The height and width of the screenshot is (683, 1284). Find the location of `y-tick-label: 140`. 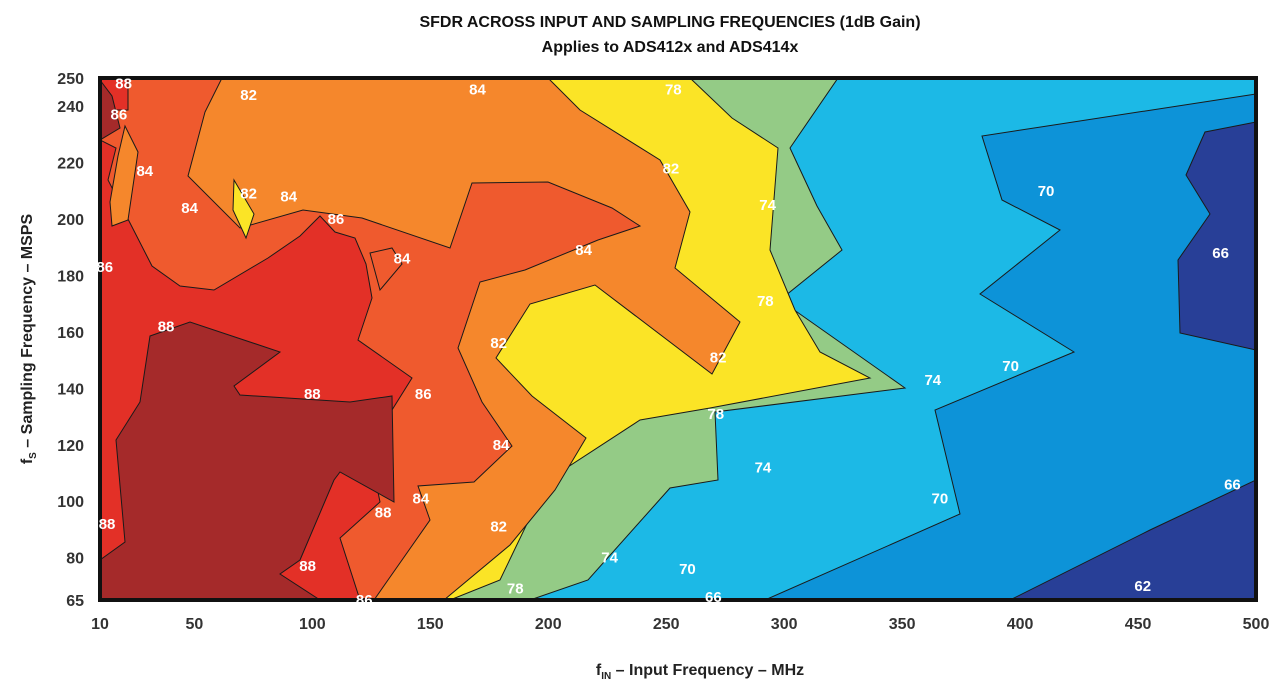

y-tick-label: 140 is located at coordinates (70, 389).